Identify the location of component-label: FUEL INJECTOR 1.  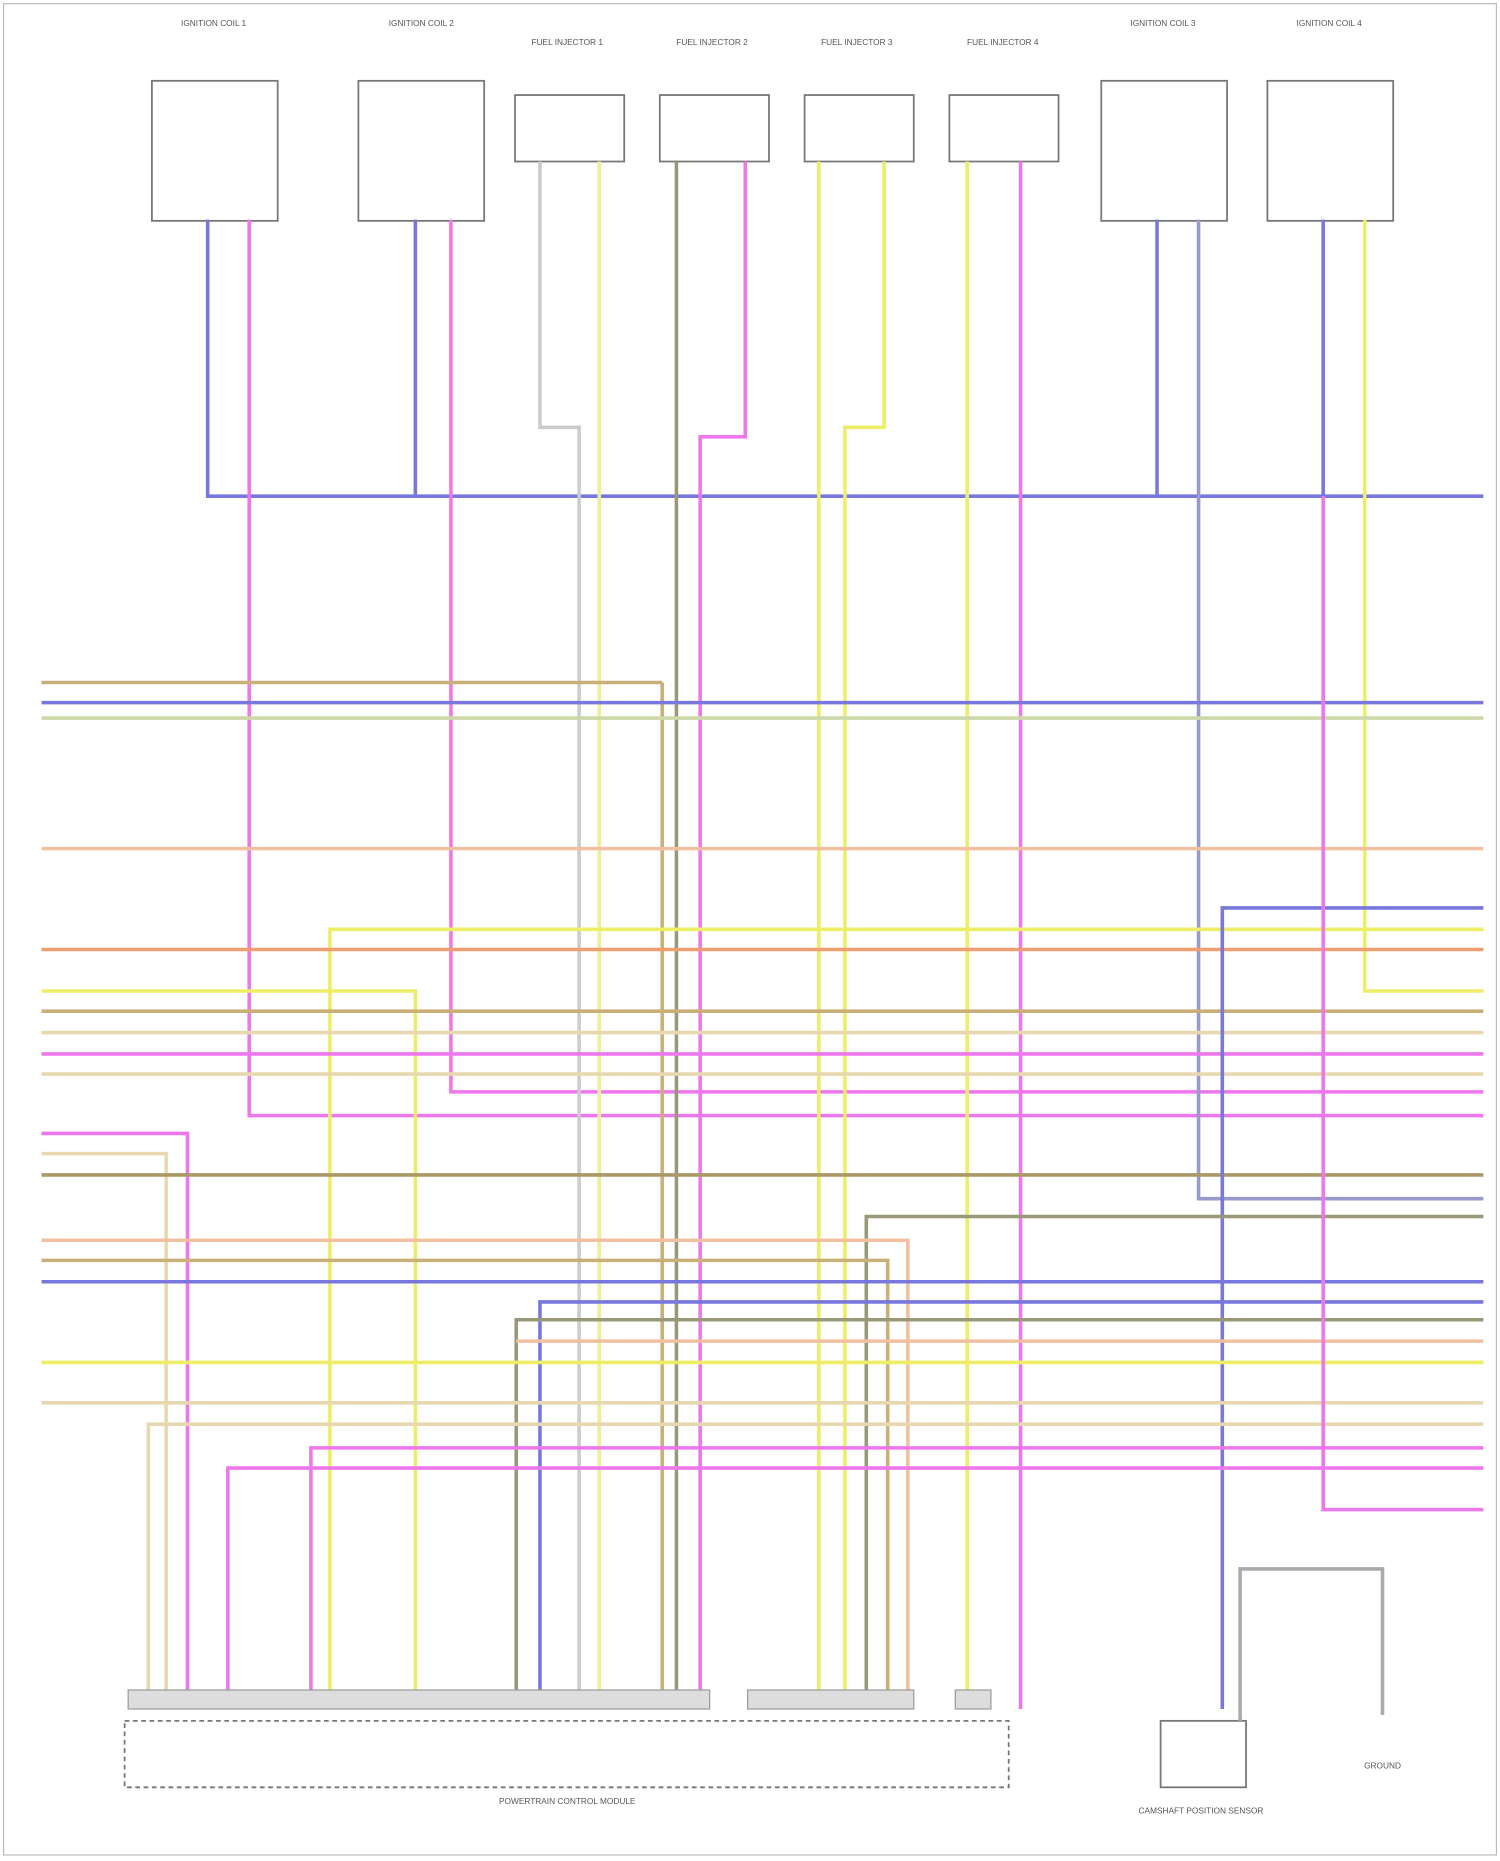
(568, 42).